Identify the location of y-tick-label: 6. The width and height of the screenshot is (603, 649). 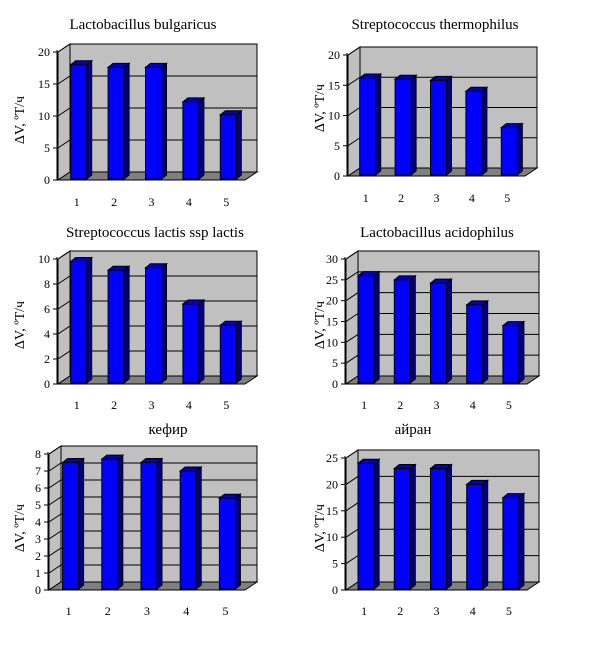
(47, 309).